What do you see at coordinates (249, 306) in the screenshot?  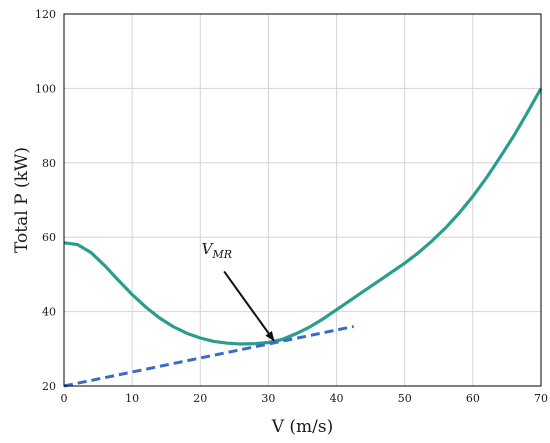 I see `annotation-arrow` at bounding box center [249, 306].